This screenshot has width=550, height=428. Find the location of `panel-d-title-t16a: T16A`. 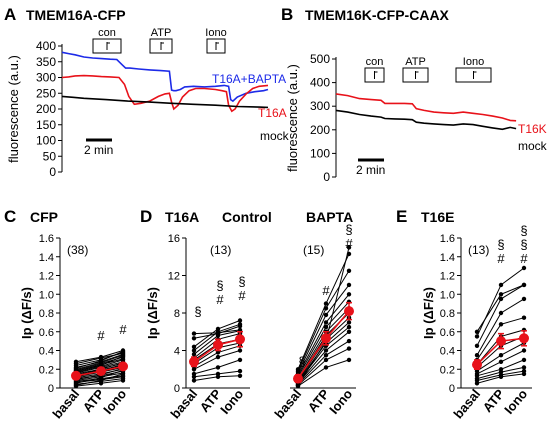

panel-d-title-t16a: T16A is located at coordinates (182, 217).